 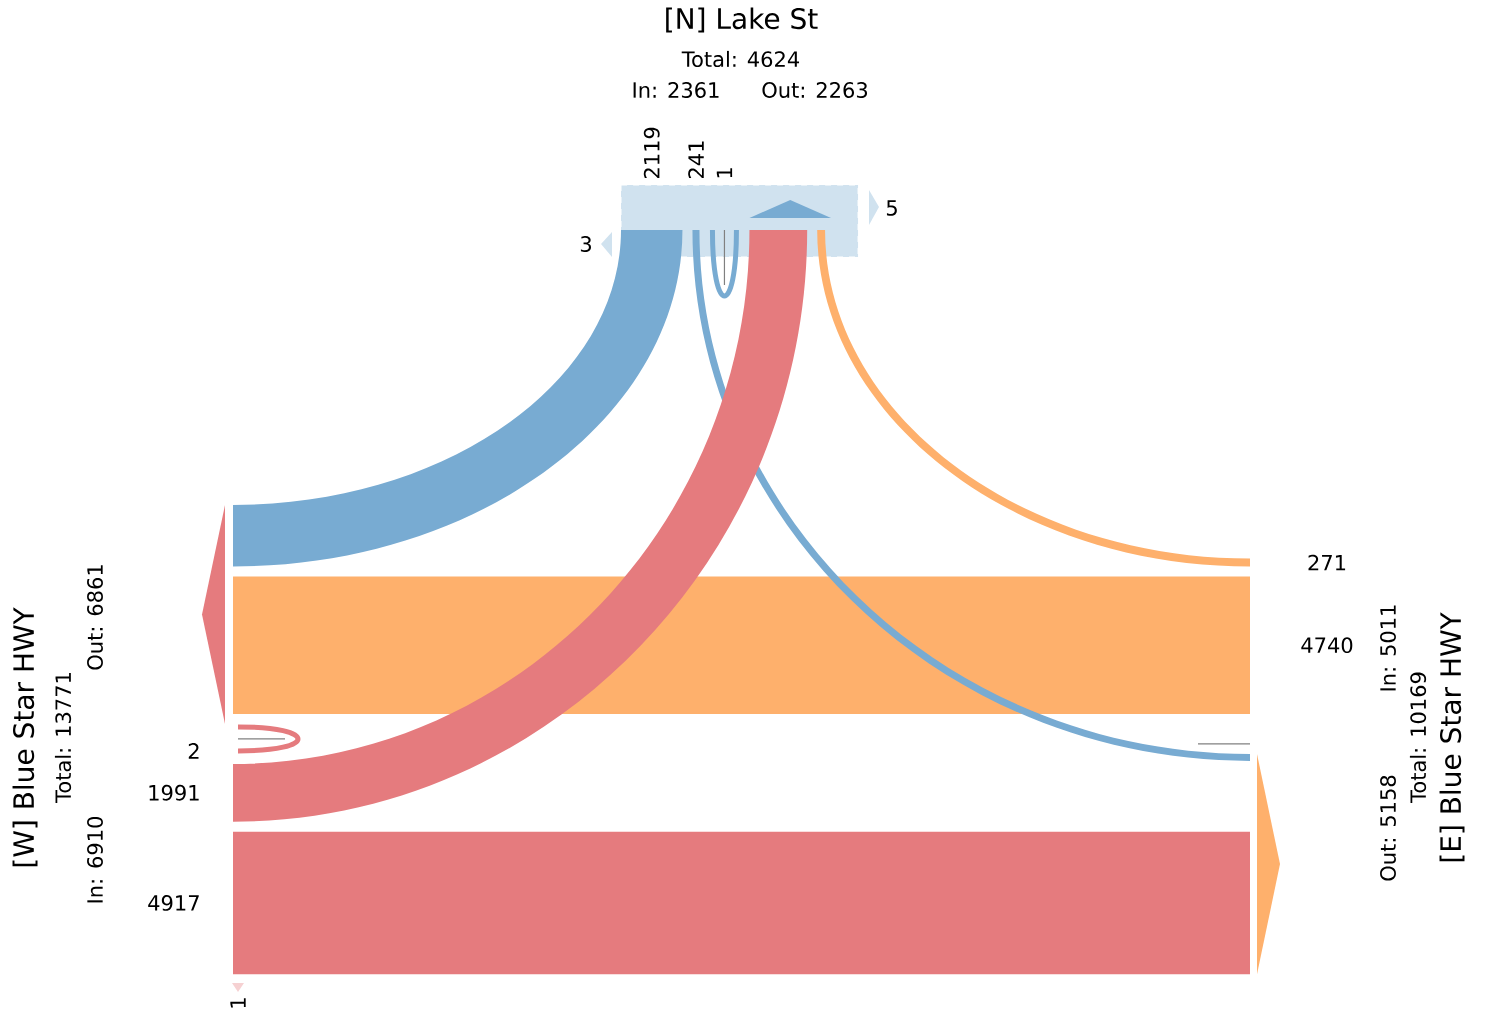 What do you see at coordinates (25, 737) in the screenshot?
I see `category-label: [W] Blue Star HWY` at bounding box center [25, 737].